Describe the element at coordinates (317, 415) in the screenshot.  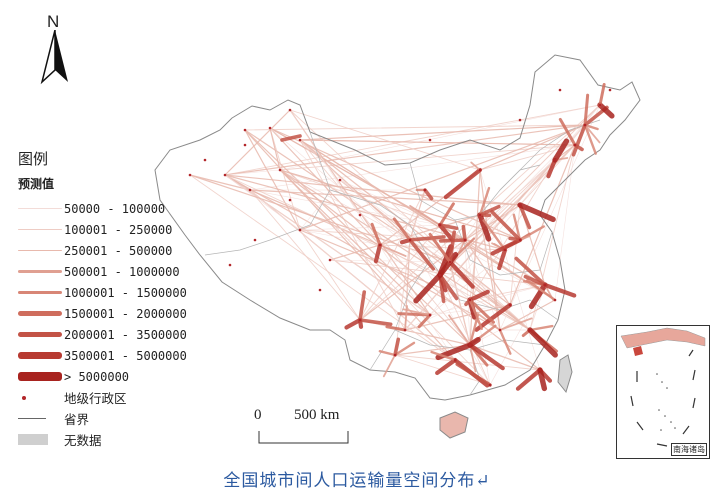
I see `scale-end: 500 km` at that location.